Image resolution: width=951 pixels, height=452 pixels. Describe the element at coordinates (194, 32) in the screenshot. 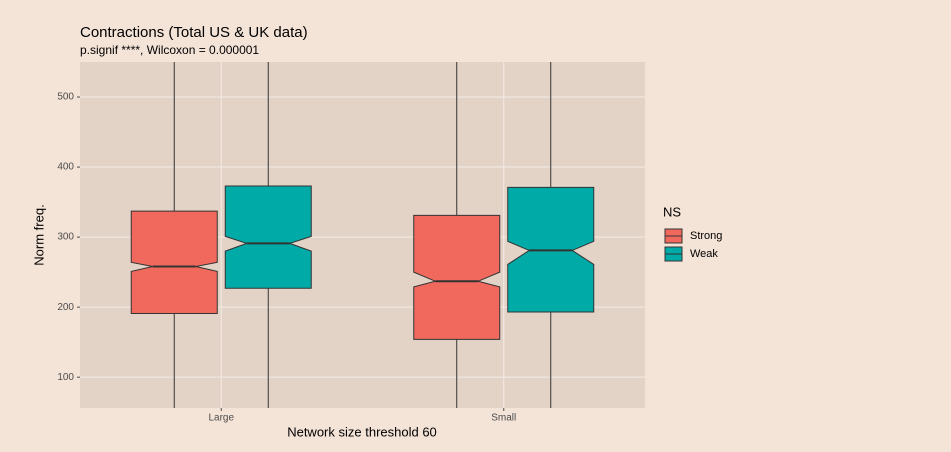

I see `chart-title: Contractions (Total US & UK data)` at that location.